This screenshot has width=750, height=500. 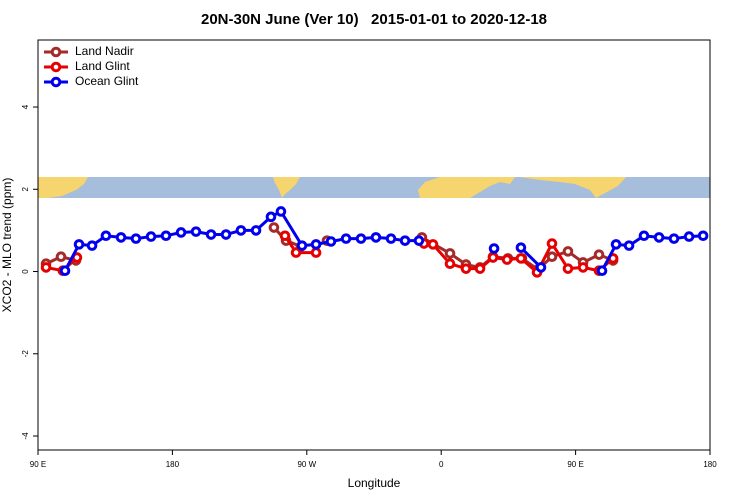 What do you see at coordinates (102, 66) in the screenshot?
I see `legend-label: Land Glint` at bounding box center [102, 66].